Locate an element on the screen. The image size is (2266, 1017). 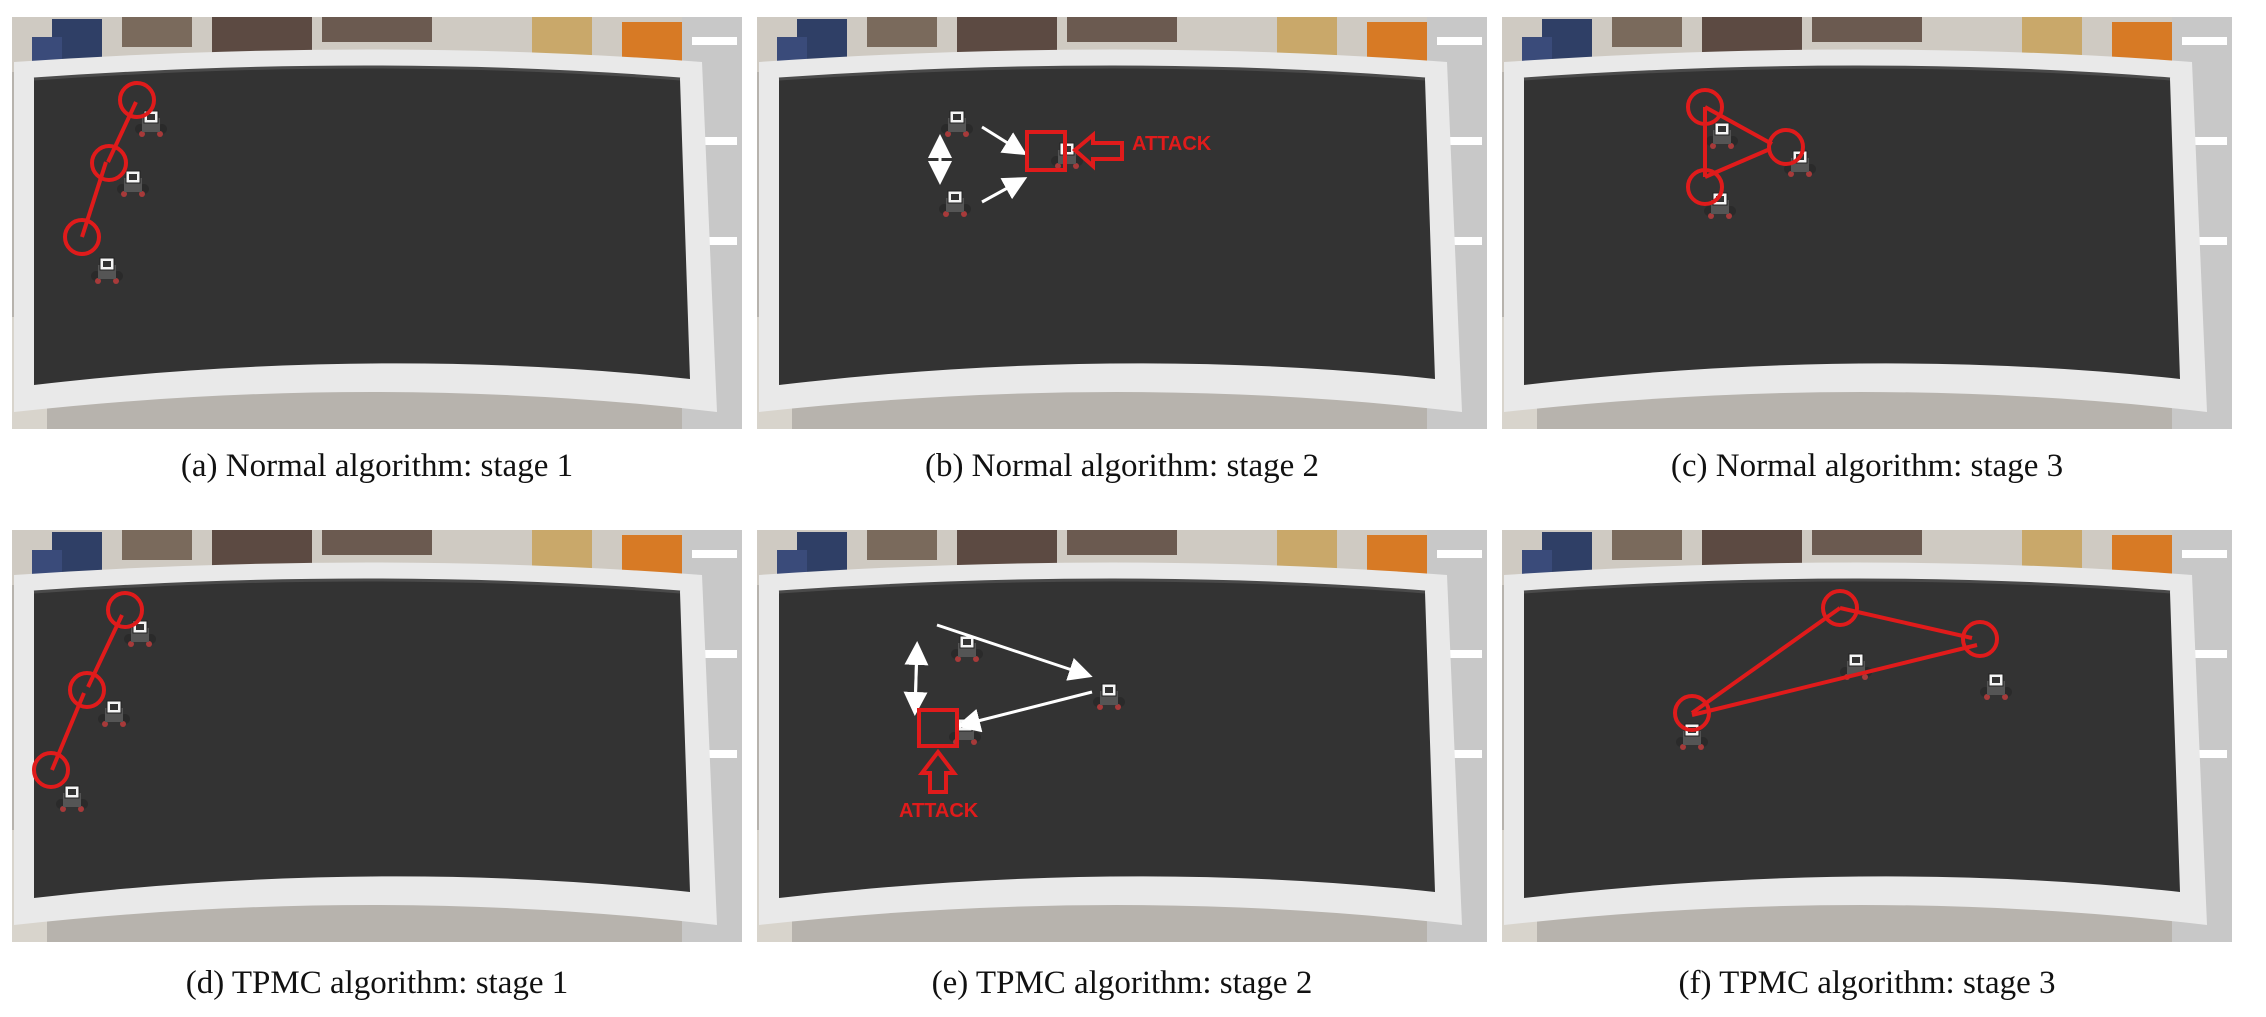
photo-panel-b: ATTACK is located at coordinates (1122, 223).